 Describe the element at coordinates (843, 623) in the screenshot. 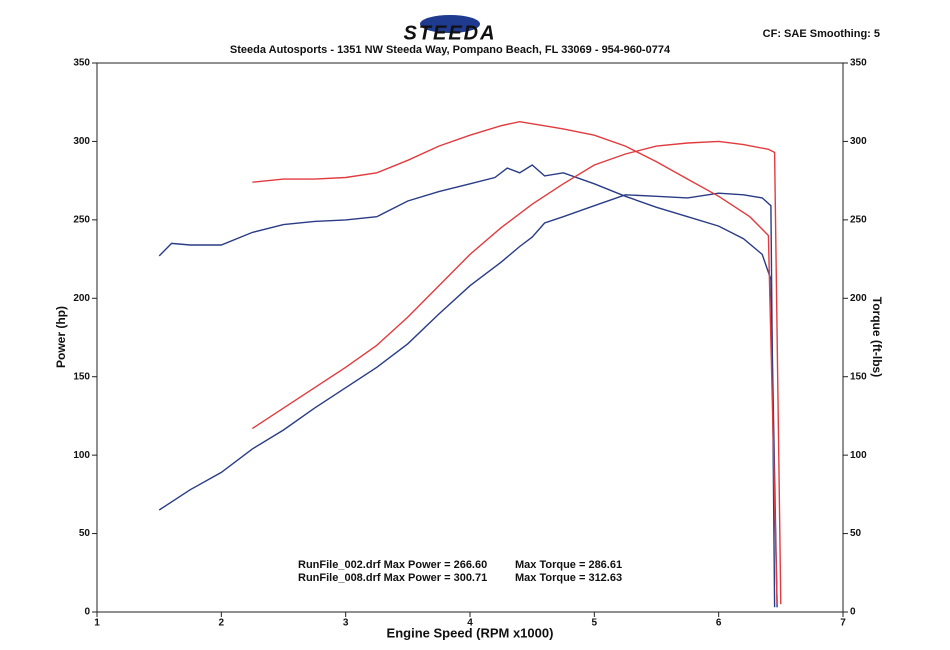

I see `x-tick-label: 7` at that location.